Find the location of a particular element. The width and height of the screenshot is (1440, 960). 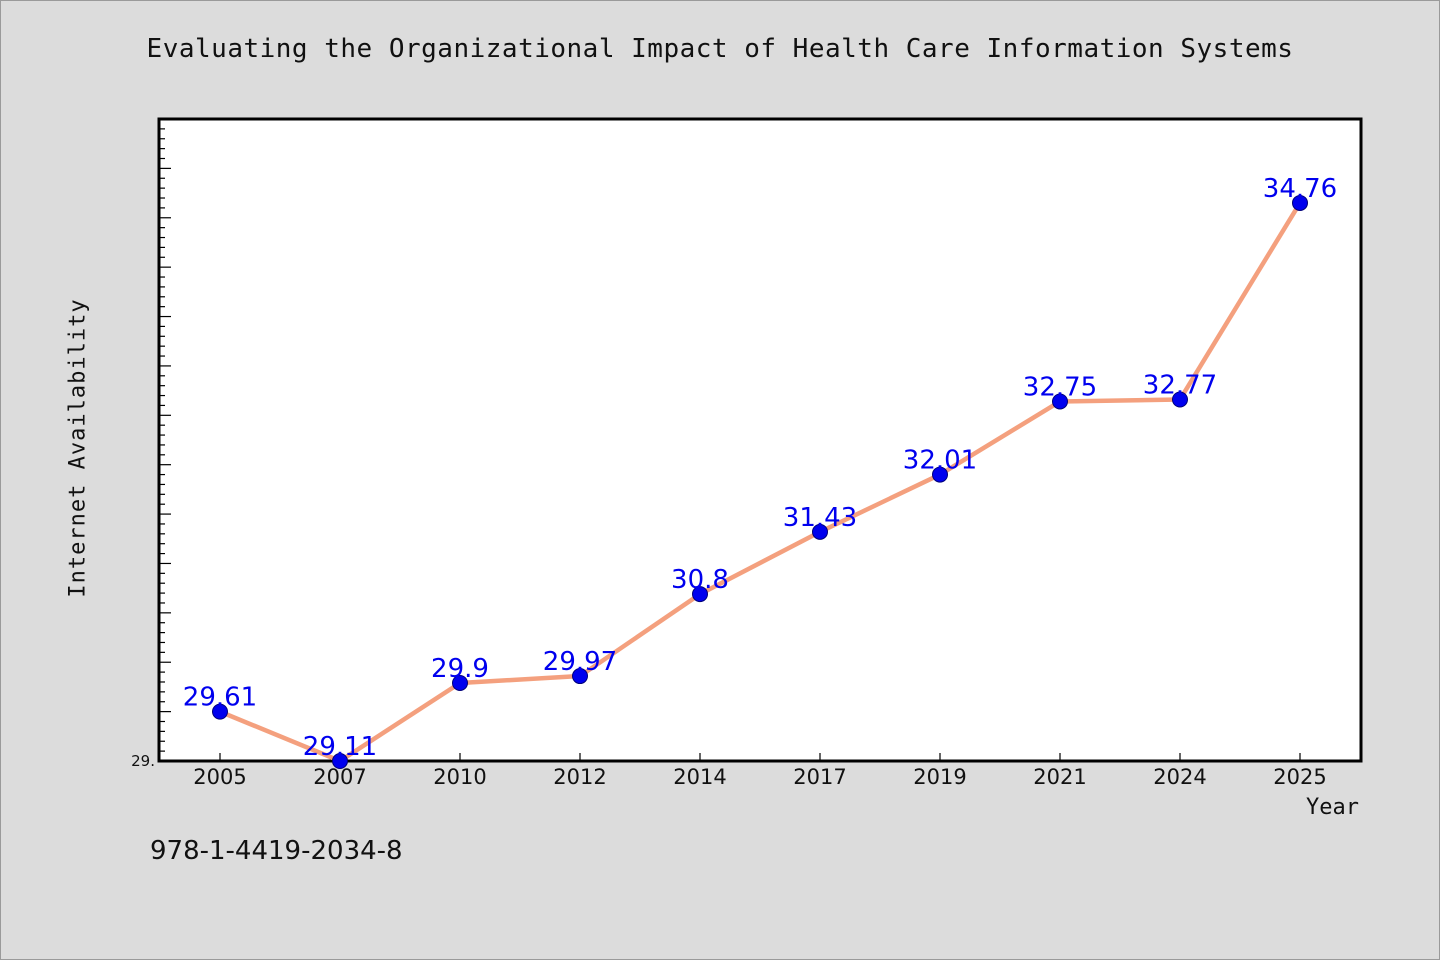

y-tick-label: 29. is located at coordinates (143, 761).